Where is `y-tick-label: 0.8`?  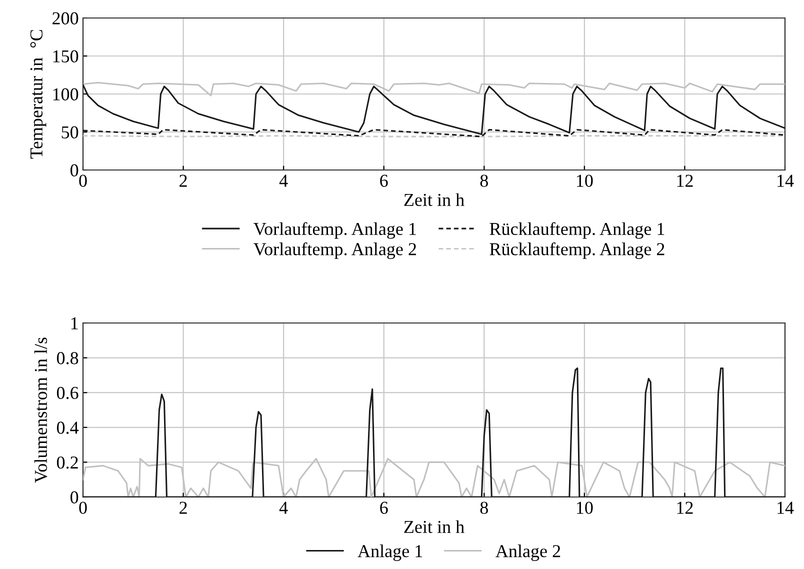
y-tick-label: 0.8 is located at coordinates (67, 358).